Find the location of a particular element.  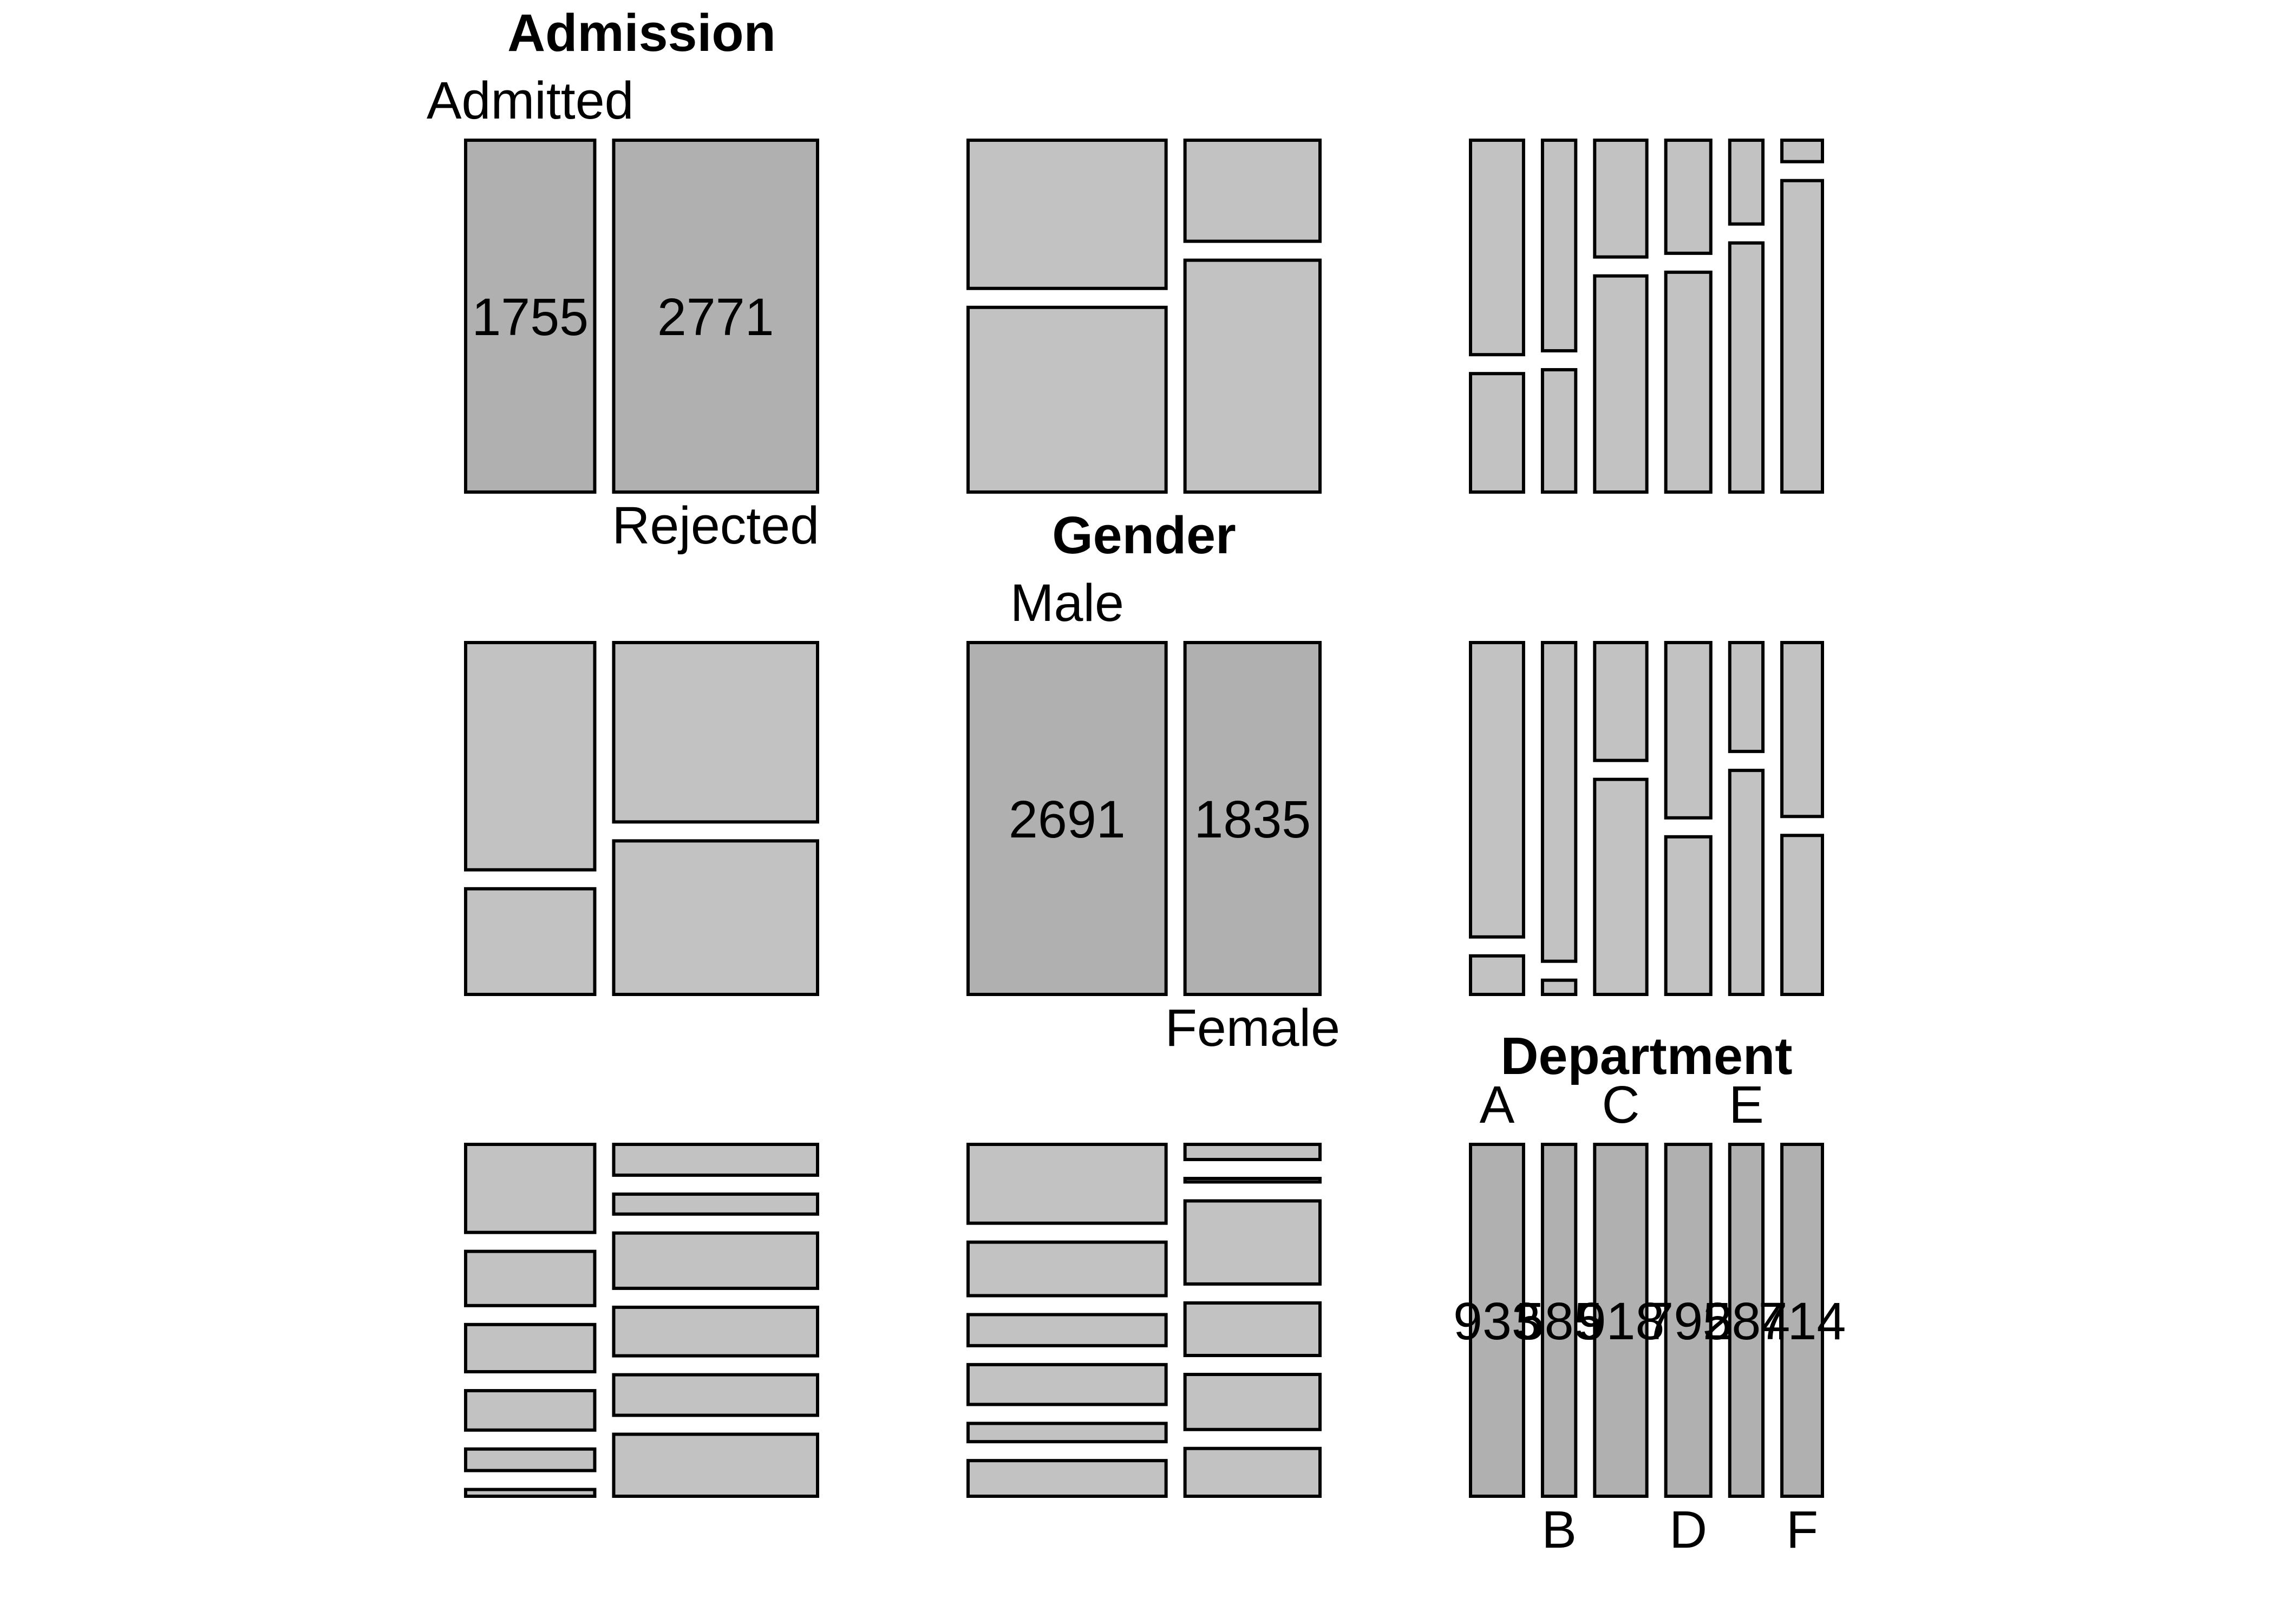

tile-gender-female-admission-admitted is located at coordinates (1252, 191).